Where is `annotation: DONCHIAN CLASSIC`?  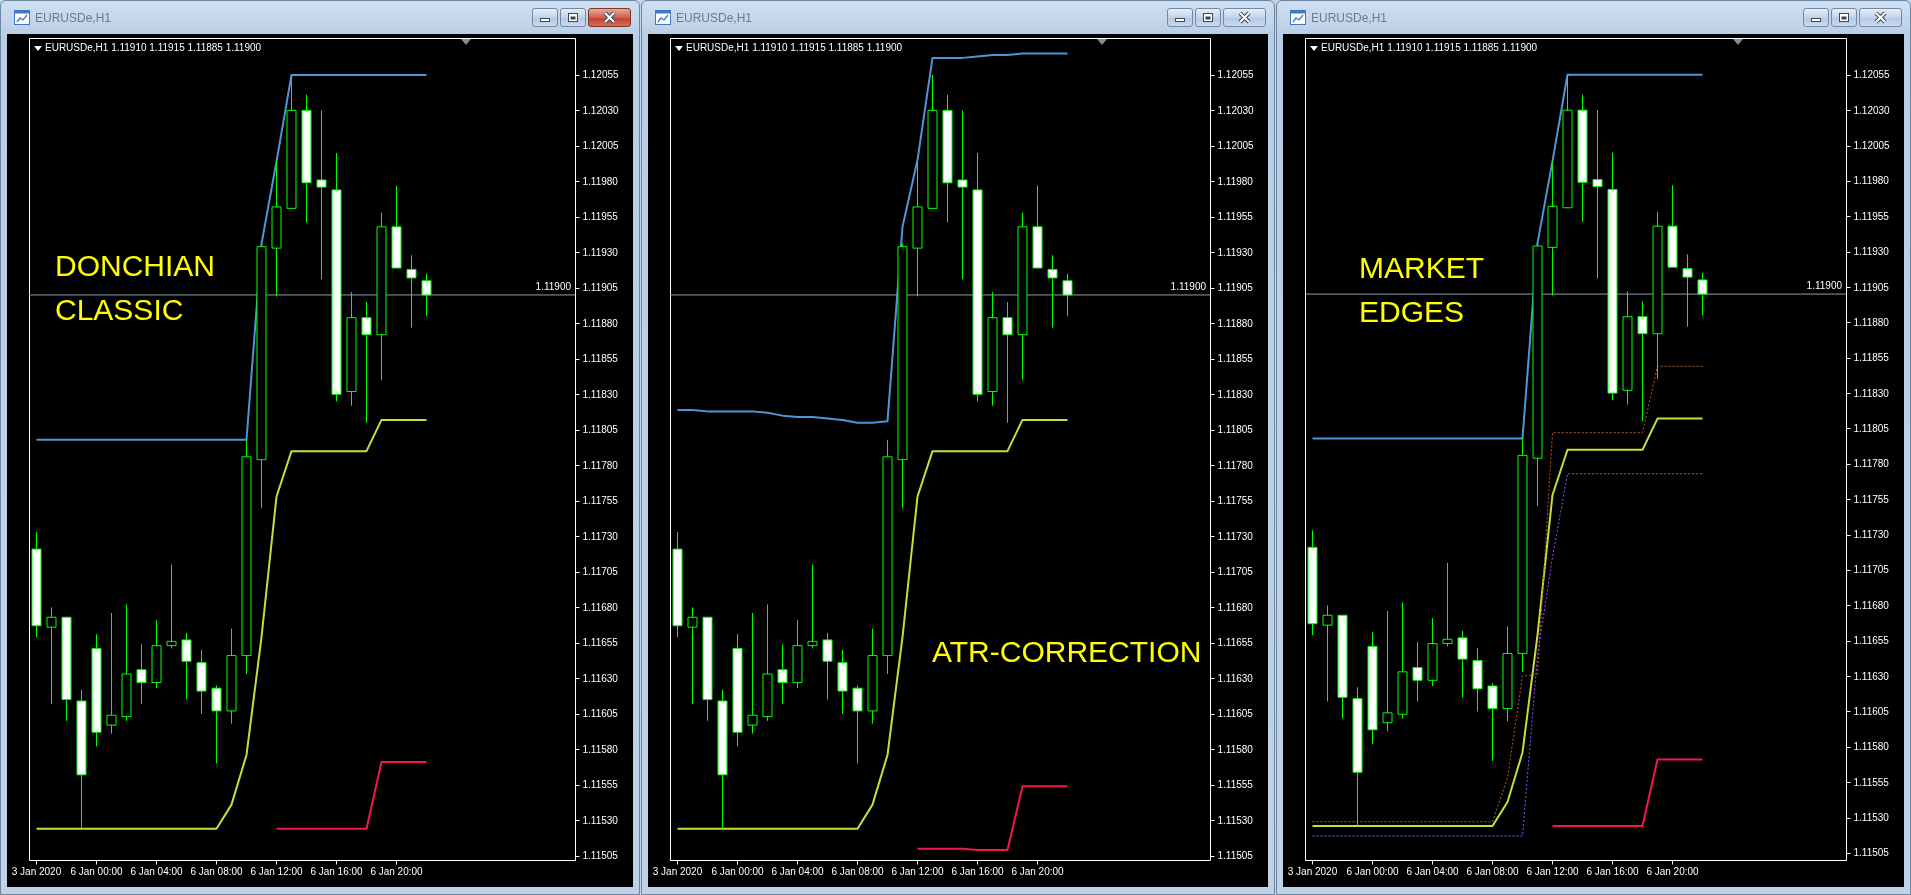
annotation: DONCHIAN CLASSIC is located at coordinates (135, 287).